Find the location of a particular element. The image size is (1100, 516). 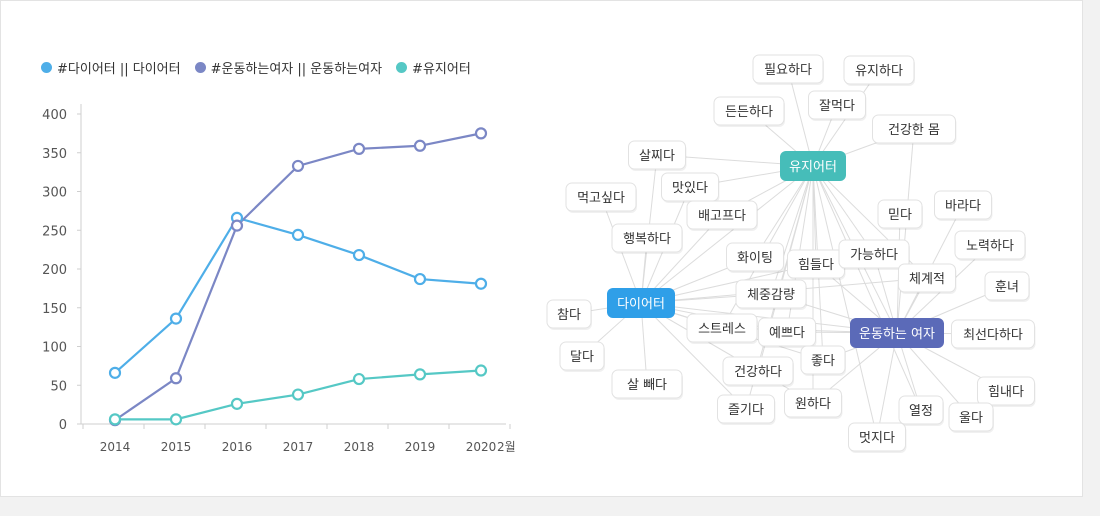

keyword-node: 예쁘다 is located at coordinates (787, 332).